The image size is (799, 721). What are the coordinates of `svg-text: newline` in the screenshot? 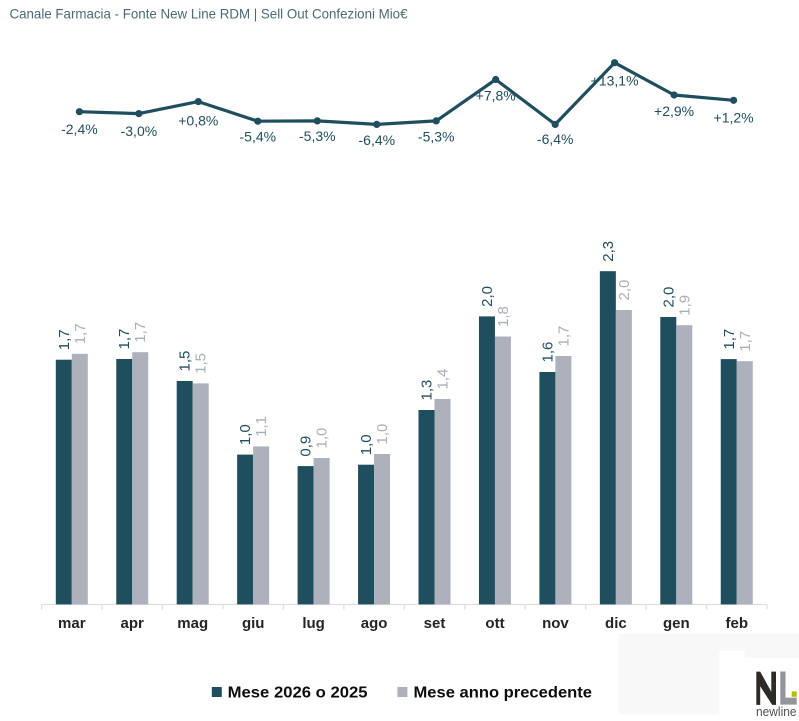 It's located at (776, 712).